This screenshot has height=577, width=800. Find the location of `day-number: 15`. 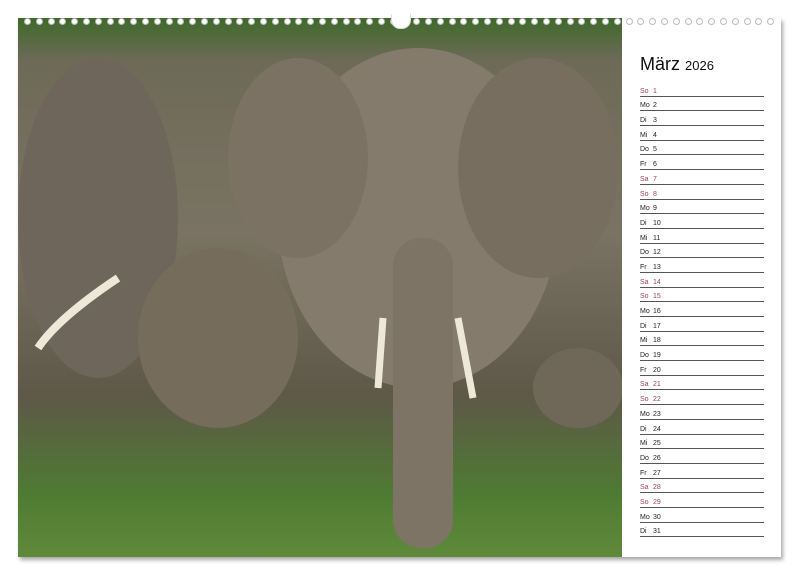

day-number: 15 is located at coordinates (657, 297).